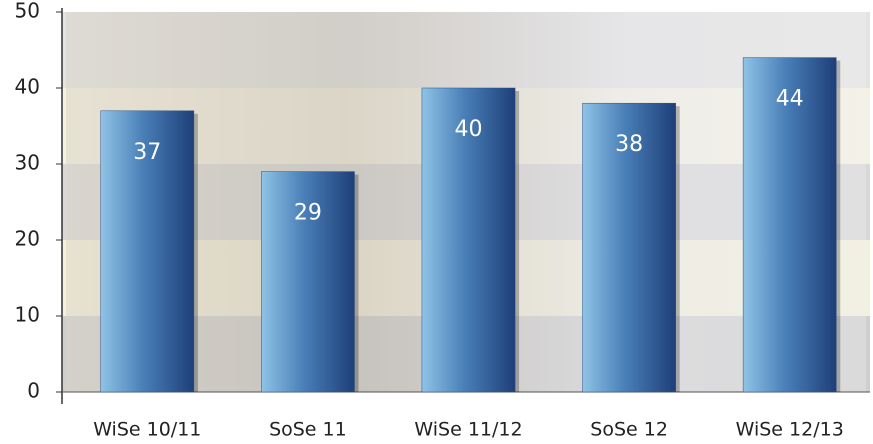 The height and width of the screenshot is (444, 873). What do you see at coordinates (27, 87) in the screenshot?
I see `y-tick-label: 40` at bounding box center [27, 87].